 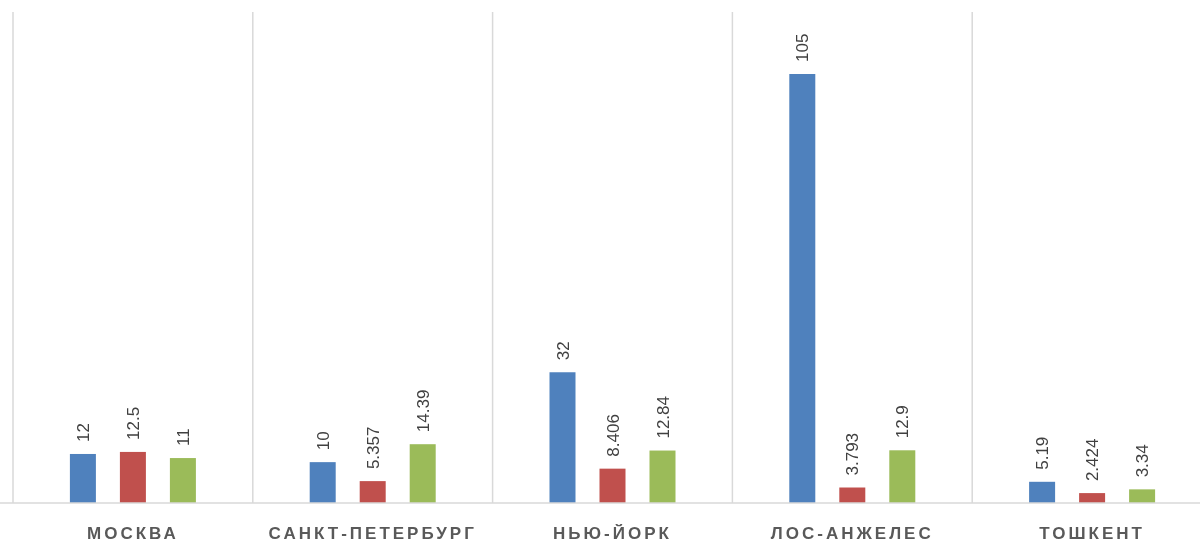 What do you see at coordinates (663, 417) in the screenshot?
I see `data-label: 12.84` at bounding box center [663, 417].